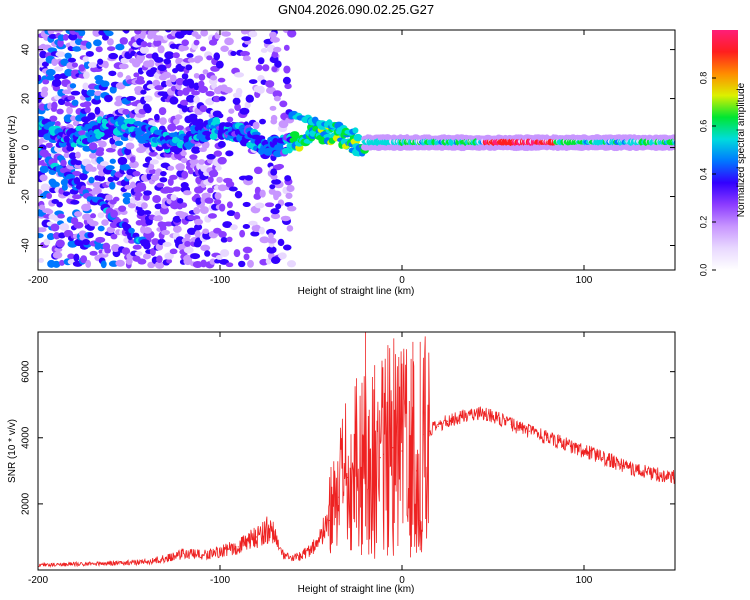 Image resolution: width=750 pixels, height=600 pixels. I want to click on colorbar-label: Normalized spectral amplitude, so click(741, 149).